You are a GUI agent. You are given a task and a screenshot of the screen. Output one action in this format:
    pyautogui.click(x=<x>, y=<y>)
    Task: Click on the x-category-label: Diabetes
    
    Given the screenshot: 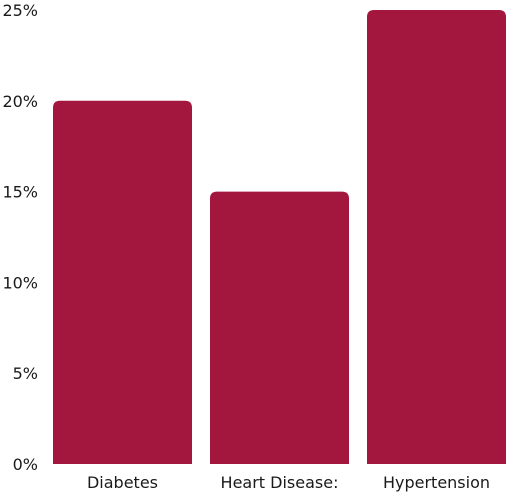 What is the action you would take?
    pyautogui.click(x=122, y=482)
    